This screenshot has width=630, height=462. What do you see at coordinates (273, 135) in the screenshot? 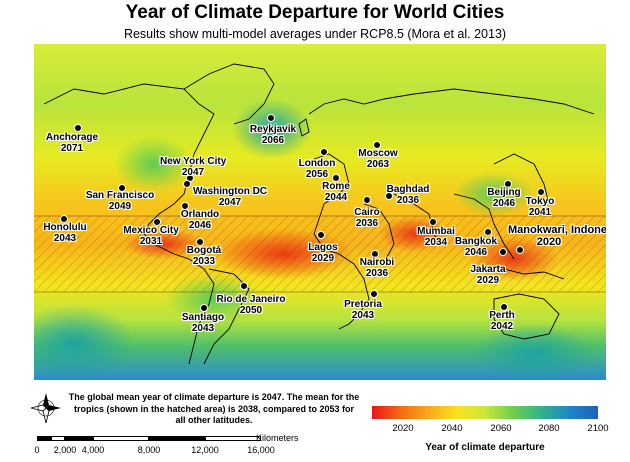
I see `city-label-reykjavik: Reykjavik 2066` at bounding box center [273, 135].